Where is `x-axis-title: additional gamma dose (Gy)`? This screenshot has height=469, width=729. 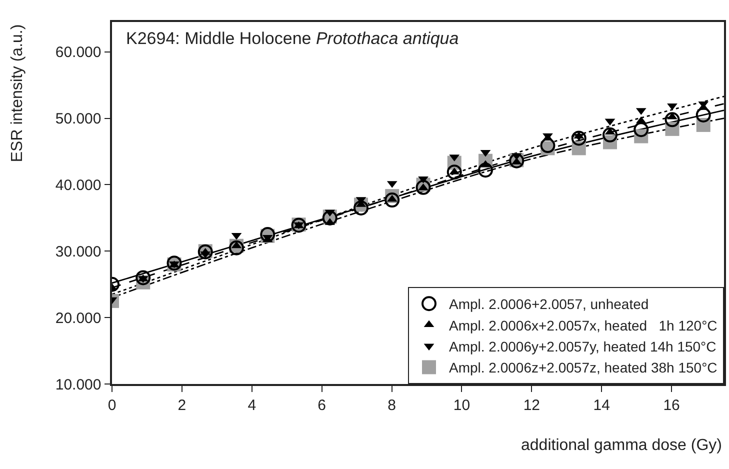
x-axis-title: additional gamma dose (Gy) is located at coordinates (621, 445).